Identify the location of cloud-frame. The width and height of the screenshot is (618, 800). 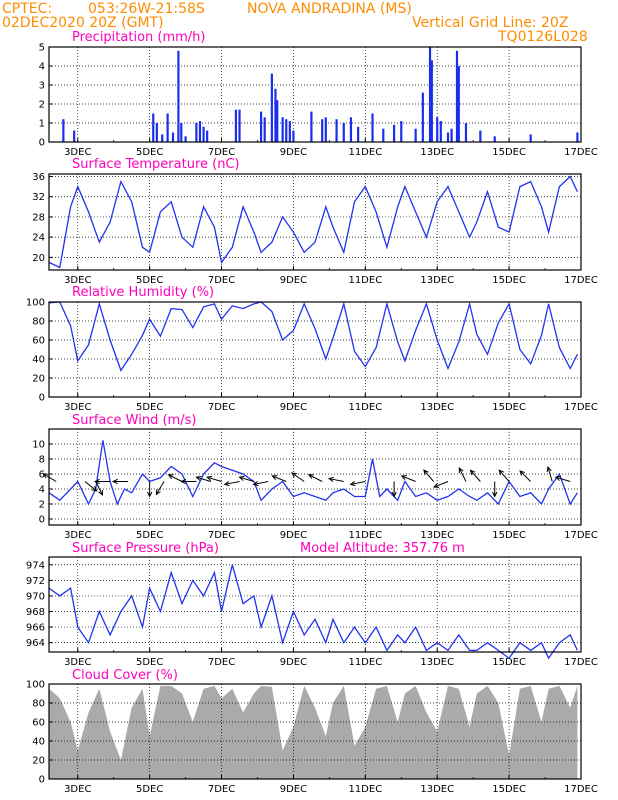
(315, 731).